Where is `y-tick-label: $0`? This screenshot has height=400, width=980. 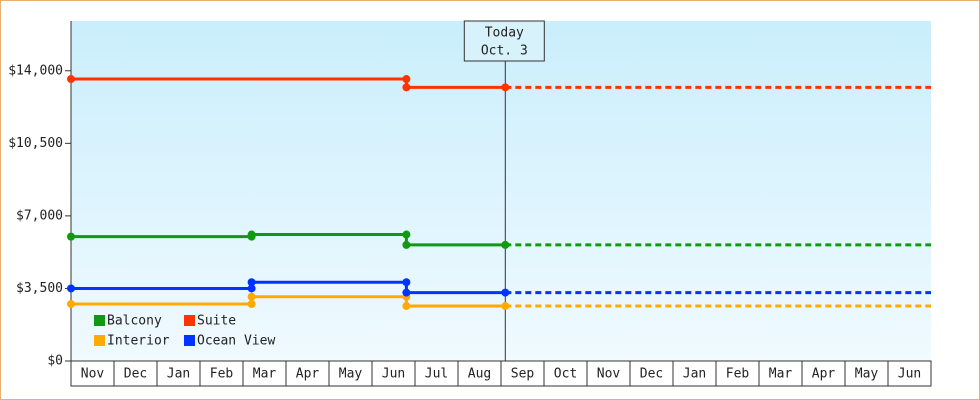 y-tick-label: $0 is located at coordinates (55, 361).